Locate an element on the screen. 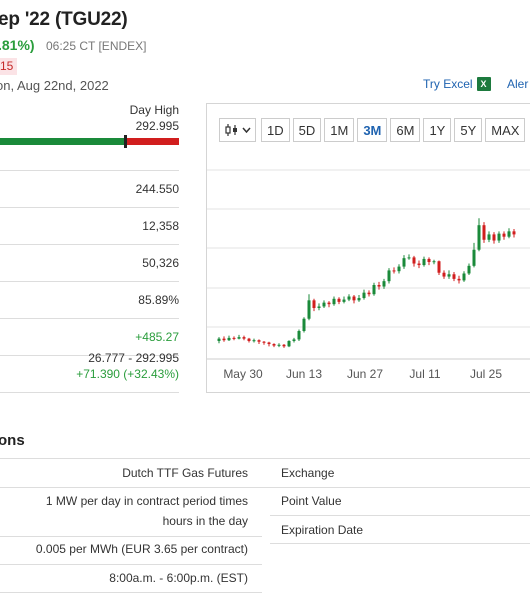 The height and width of the screenshot is (605, 530). x-tick-label: May 30 is located at coordinates (243, 374).